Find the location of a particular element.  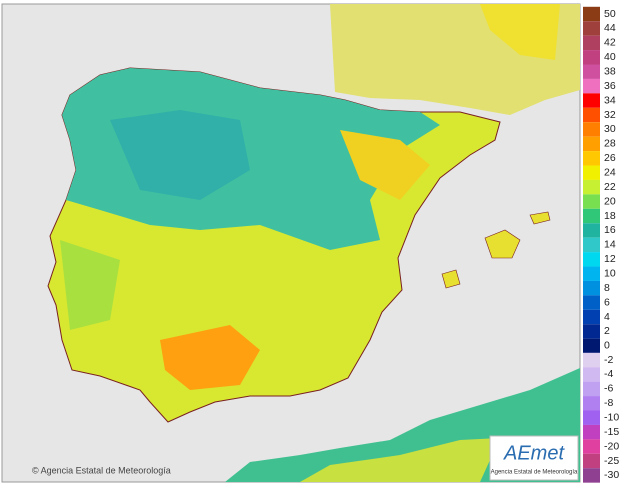

legend-label: 22 is located at coordinates (610, 187).